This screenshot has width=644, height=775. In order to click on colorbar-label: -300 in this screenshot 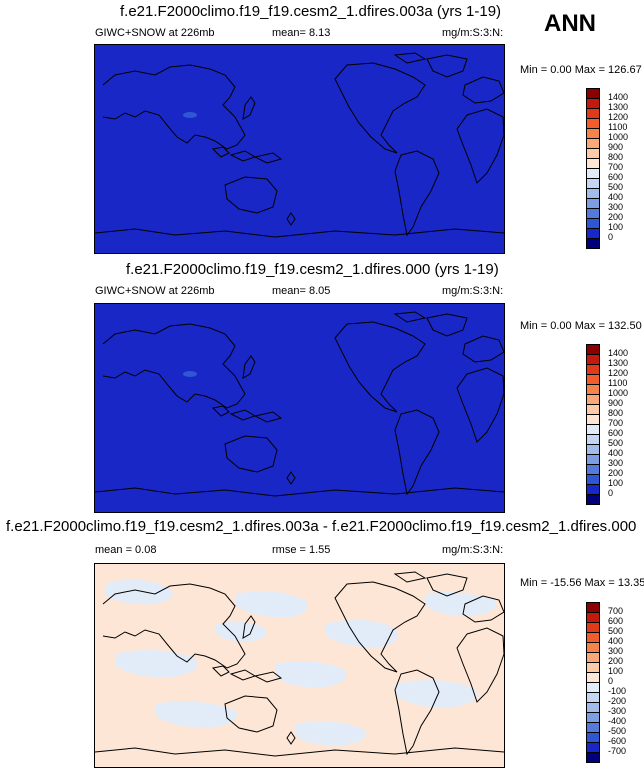, I will do `click(617, 711)`.